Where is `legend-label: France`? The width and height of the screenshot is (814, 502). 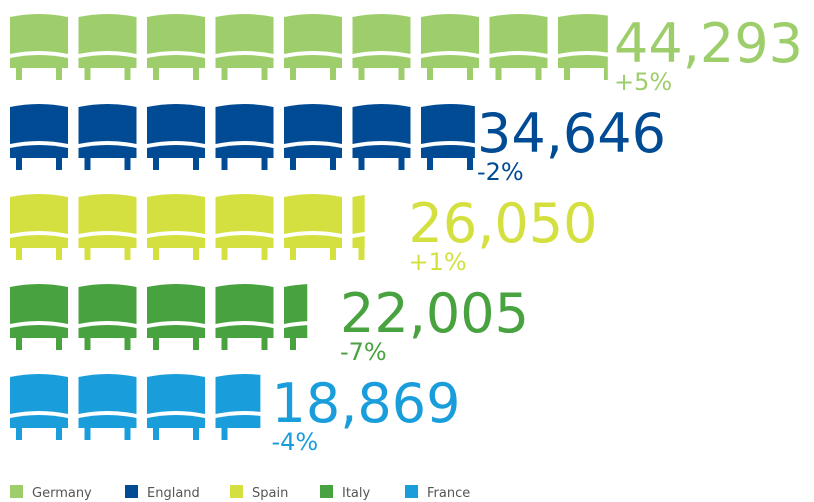 legend-label: France is located at coordinates (448, 493).